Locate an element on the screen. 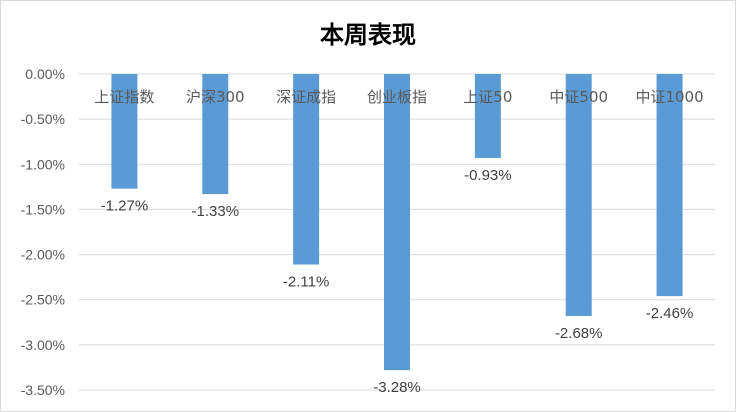 Image resolution: width=736 pixels, height=412 pixels. y-tick-label: -2.00% is located at coordinates (43, 255).